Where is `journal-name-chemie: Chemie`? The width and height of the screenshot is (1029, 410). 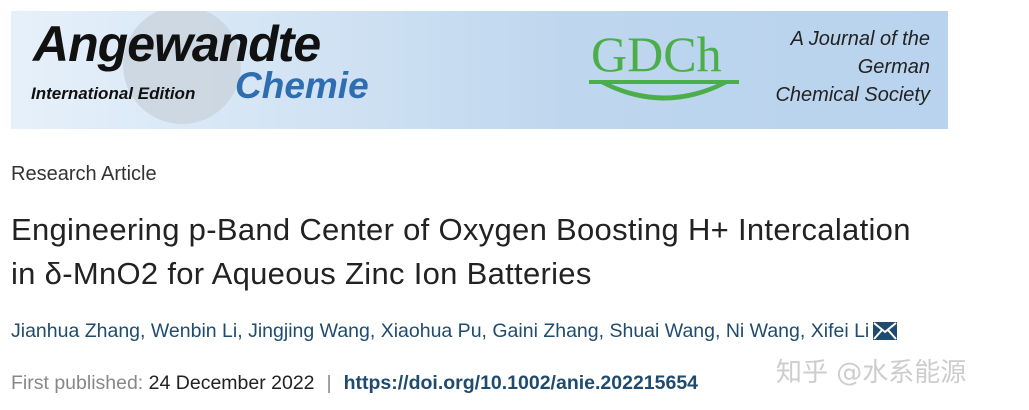 journal-name-chemie: Chemie is located at coordinates (302, 85).